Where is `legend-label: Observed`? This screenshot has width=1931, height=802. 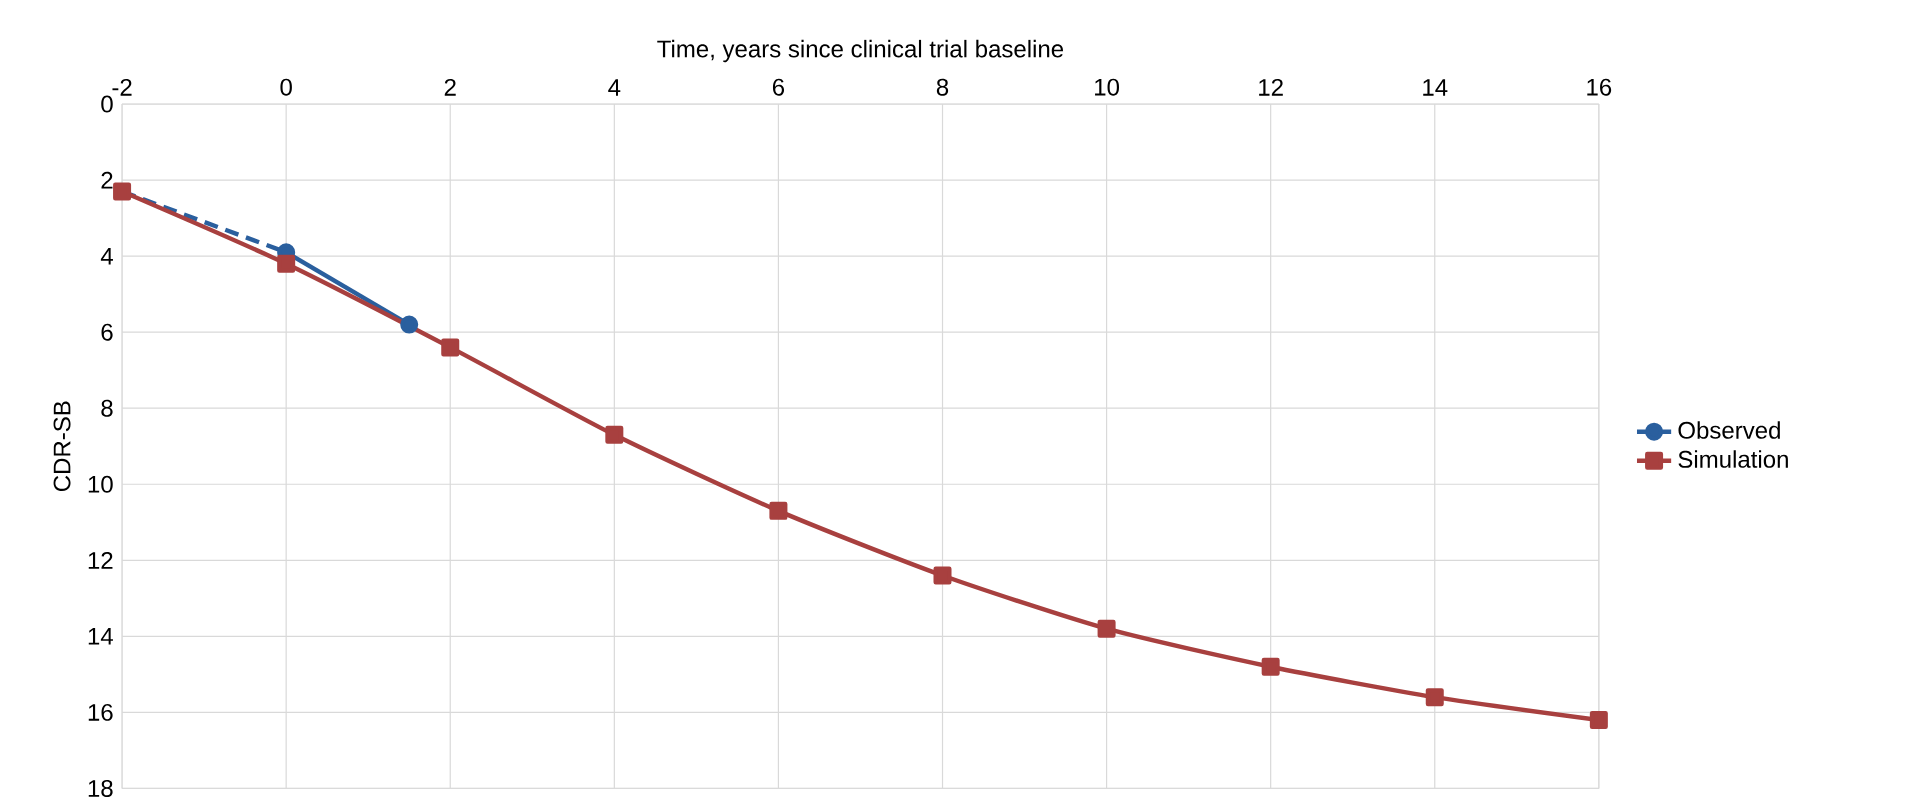 legend-label: Observed is located at coordinates (1729, 430).